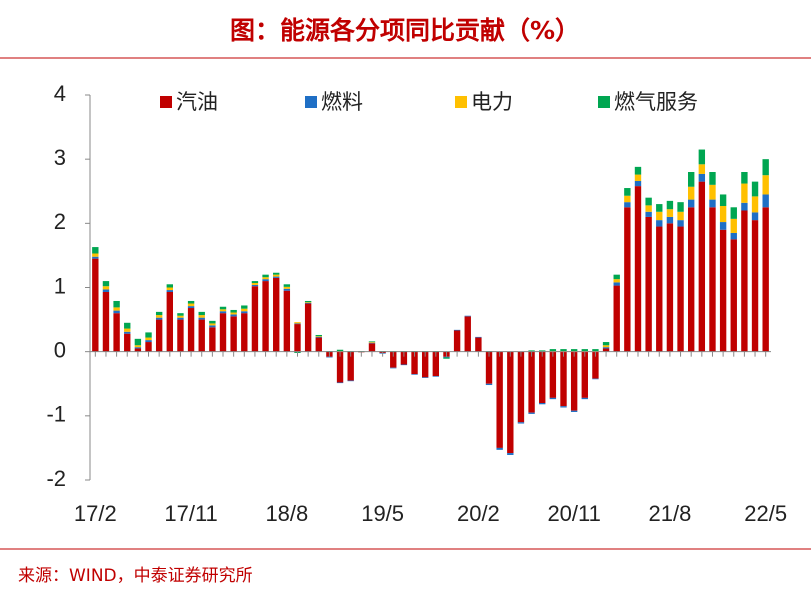 The image size is (811, 596). Describe the element at coordinates (405, 30) in the screenshot. I see `chart-title: 图：能源各分项同比贡献（%）` at that location.